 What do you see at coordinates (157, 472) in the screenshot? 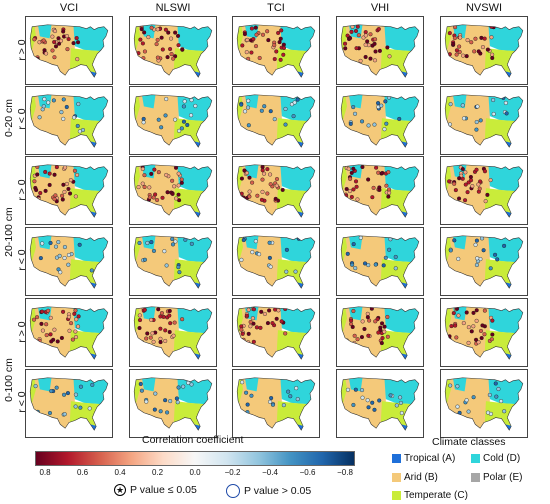
I see `colorbar-tick: 0.2` at bounding box center [157, 472].